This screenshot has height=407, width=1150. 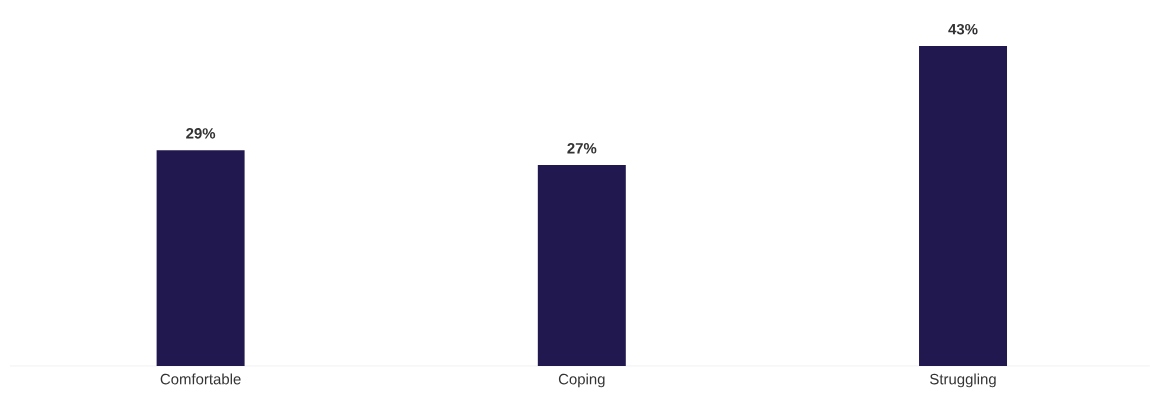 I want to click on data-label: 27%, so click(x=582, y=148).